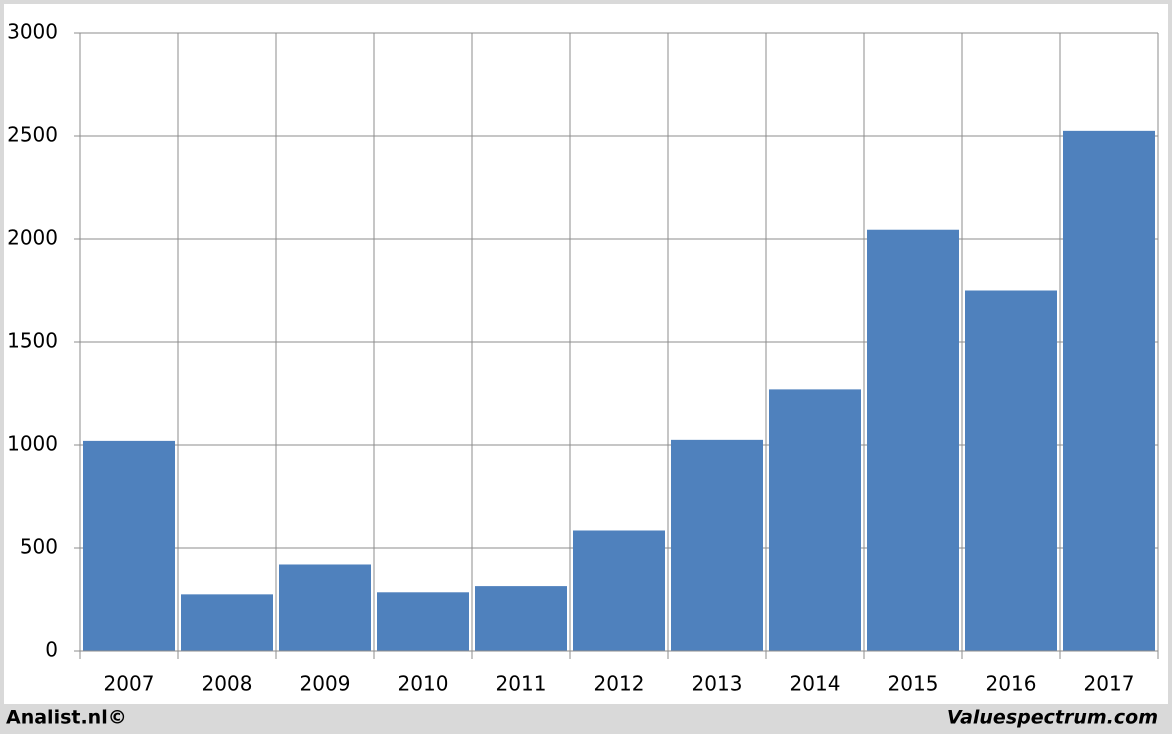 The height and width of the screenshot is (734, 1172). What do you see at coordinates (619, 684) in the screenshot?
I see `x-tick-label: 2012` at bounding box center [619, 684].